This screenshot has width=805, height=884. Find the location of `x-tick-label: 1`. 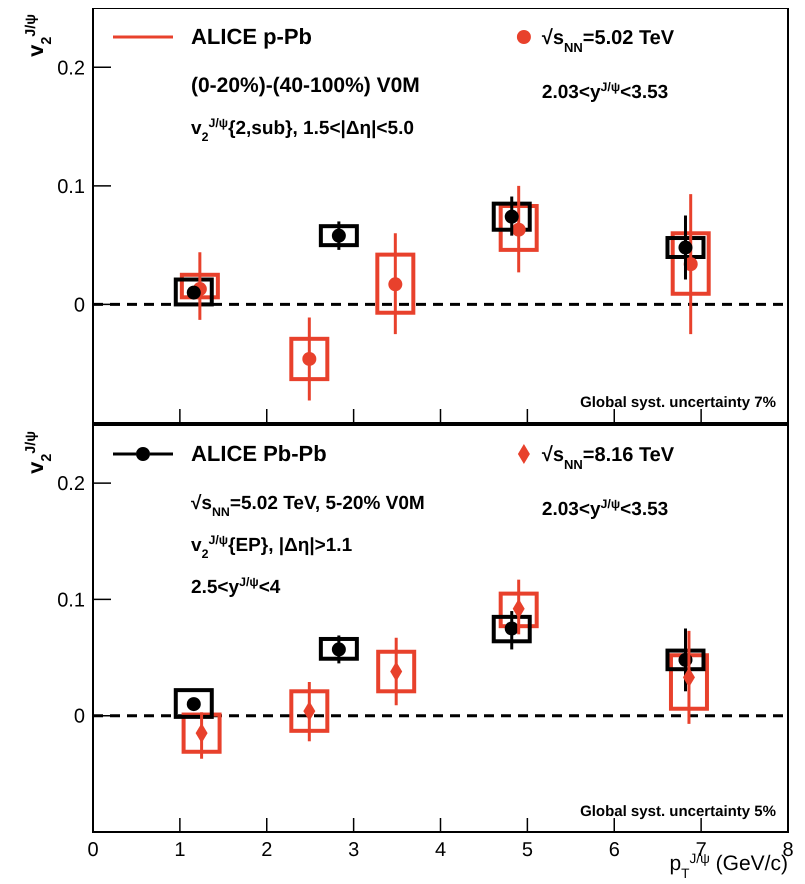

x-tick-label: 1 is located at coordinates (180, 850).